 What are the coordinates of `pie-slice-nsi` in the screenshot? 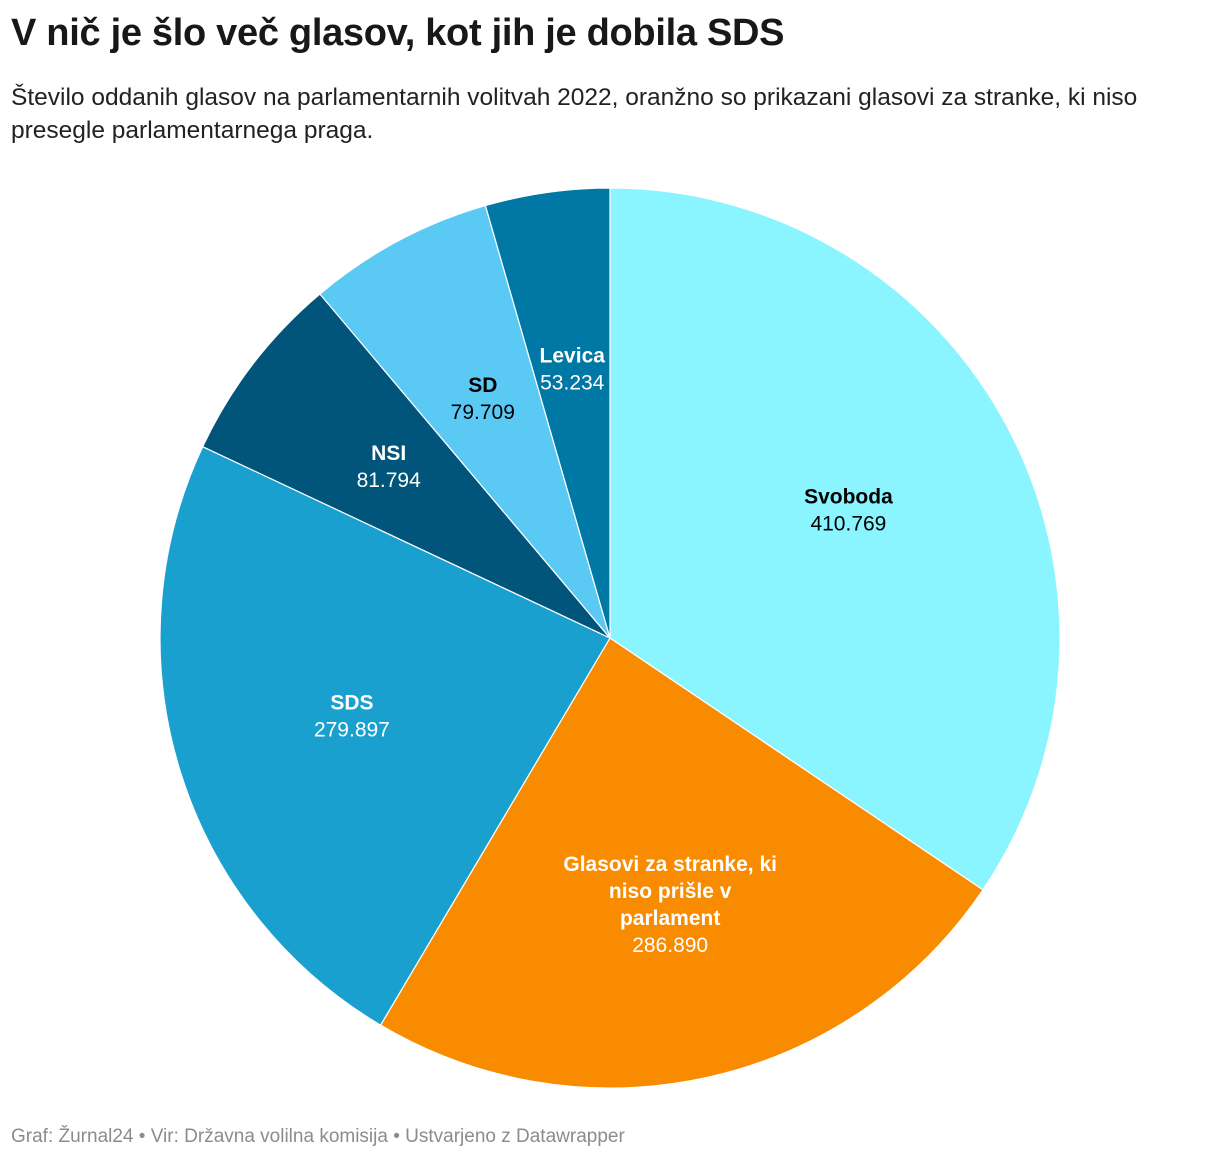 It's located at (406, 466).